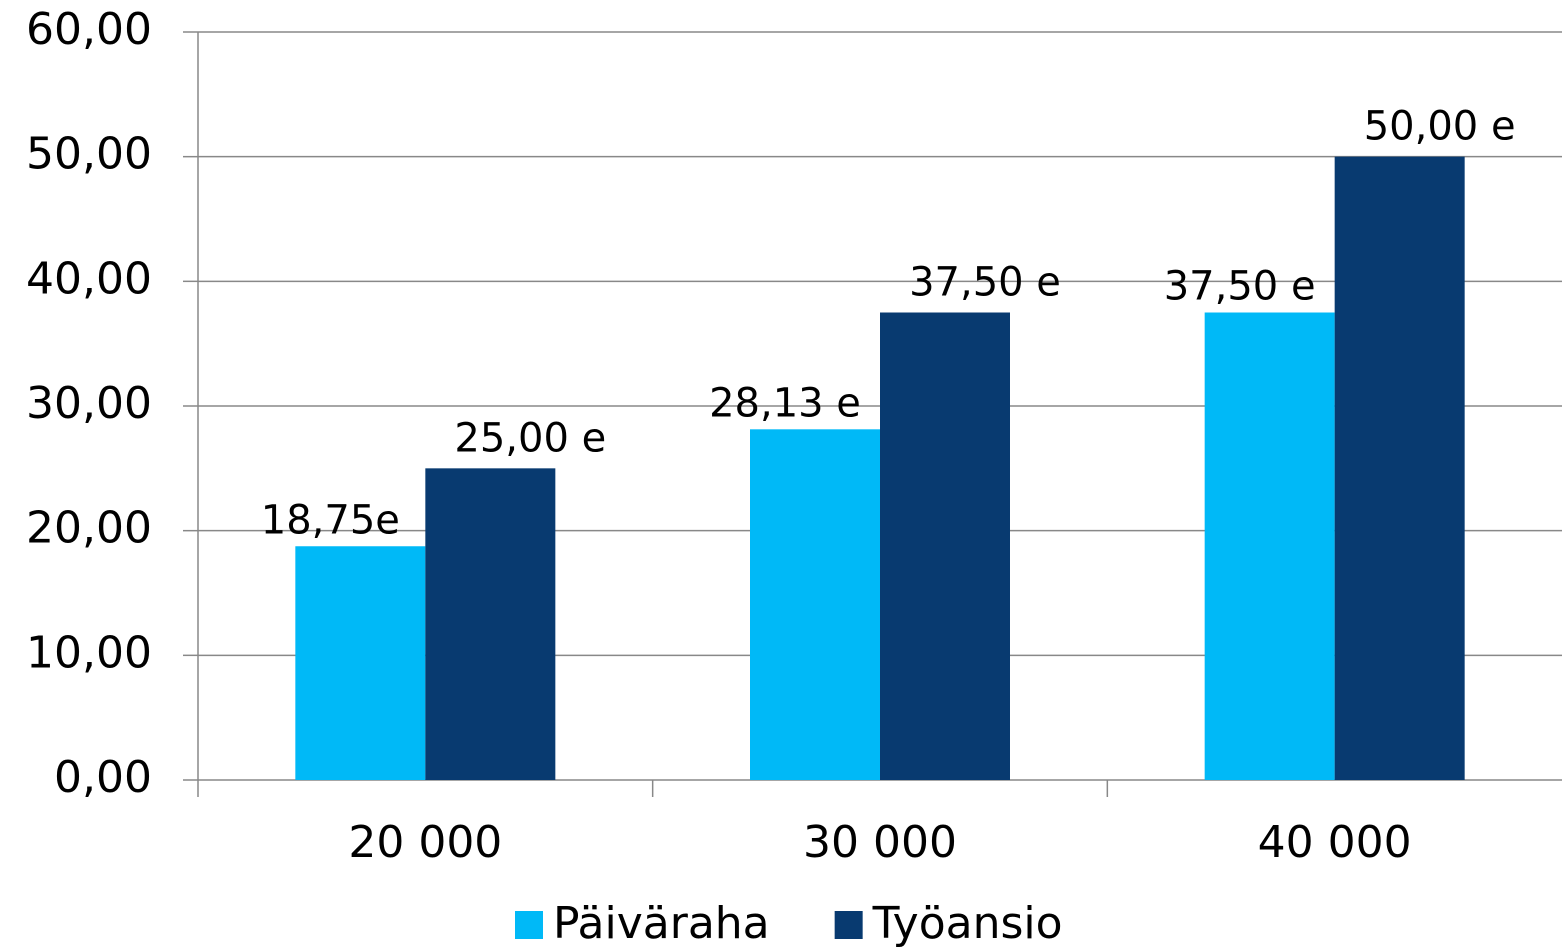  I want to click on legend-label: Päiväraha, so click(661, 923).